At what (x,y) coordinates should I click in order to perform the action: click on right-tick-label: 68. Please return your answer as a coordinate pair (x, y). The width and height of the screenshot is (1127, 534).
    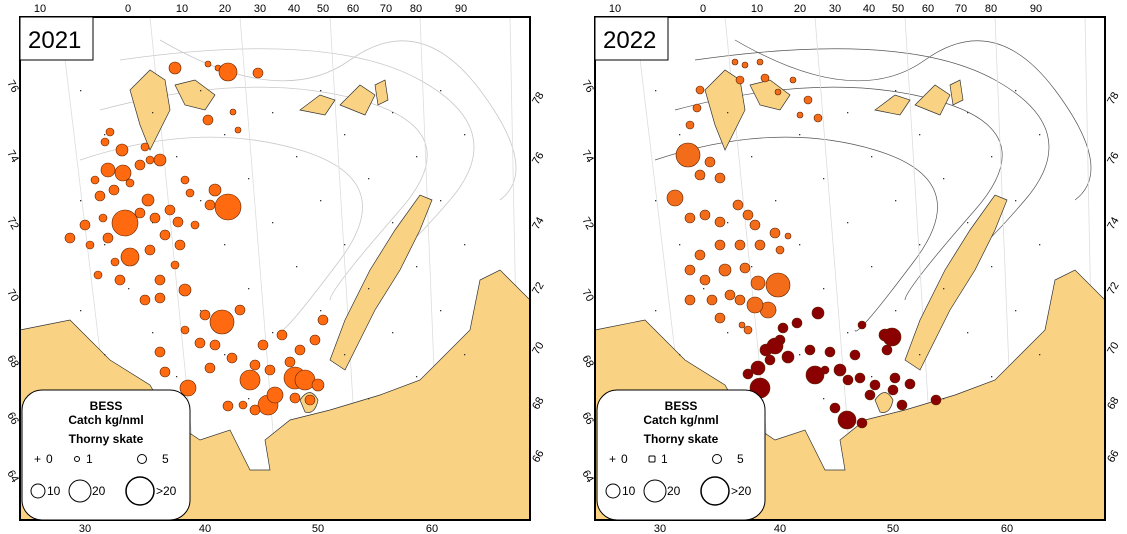
    Looking at the image, I should click on (1113, 403).